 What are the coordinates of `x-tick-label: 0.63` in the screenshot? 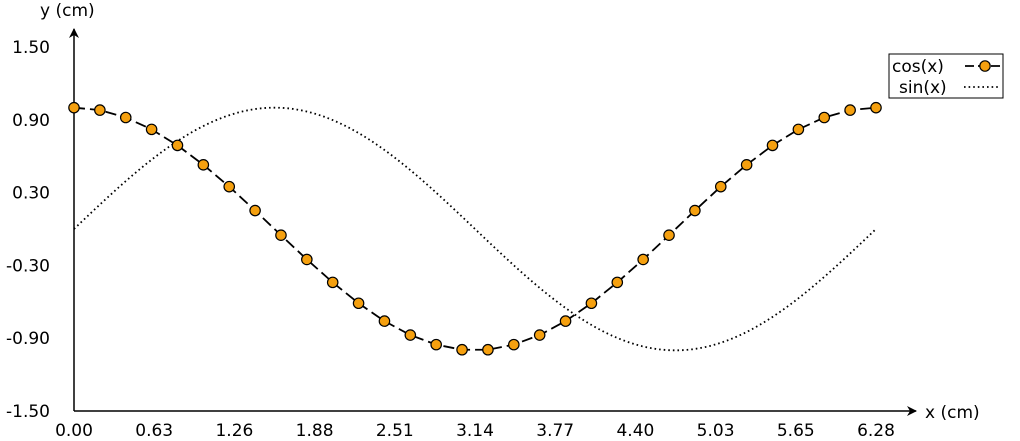 It's located at (154, 429).